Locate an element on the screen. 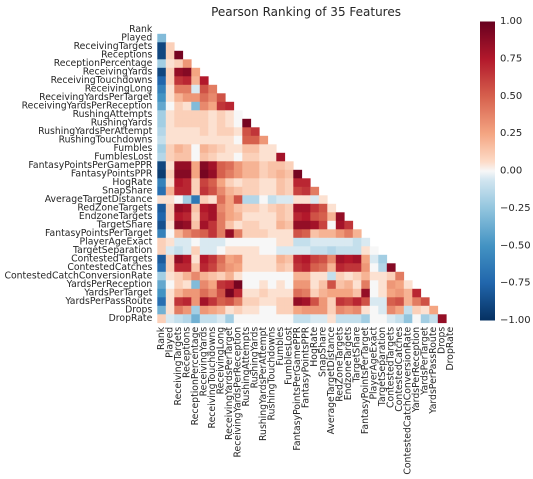  colorbar-tick-label: 0.25 is located at coordinates (511, 133).